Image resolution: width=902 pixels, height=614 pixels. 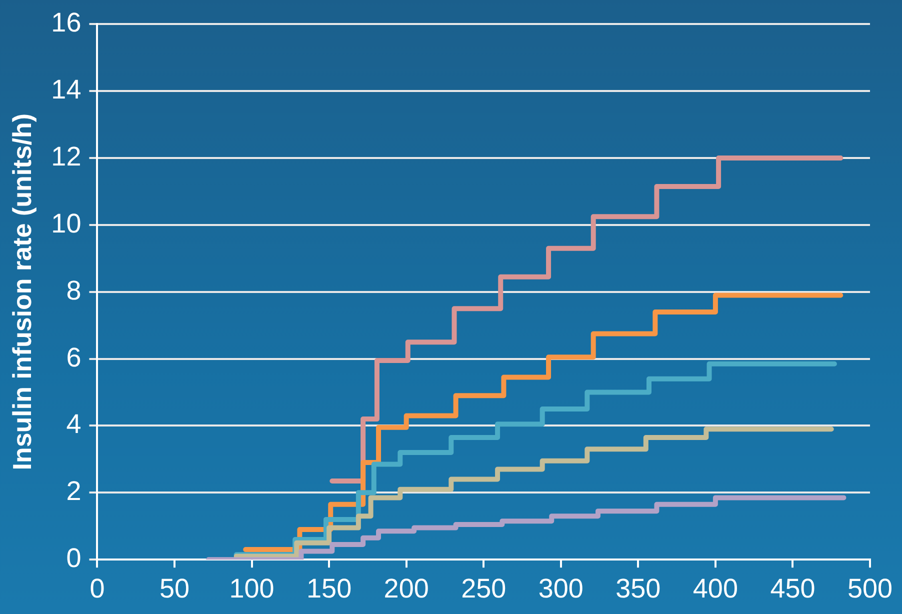 I want to click on y-tick-label: 6, so click(x=74, y=357).